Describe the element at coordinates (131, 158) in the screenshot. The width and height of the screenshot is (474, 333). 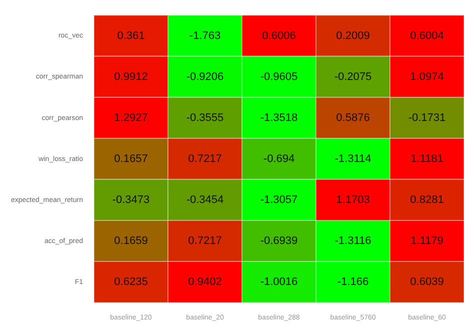
I see `data-label: 0.1657` at that location.